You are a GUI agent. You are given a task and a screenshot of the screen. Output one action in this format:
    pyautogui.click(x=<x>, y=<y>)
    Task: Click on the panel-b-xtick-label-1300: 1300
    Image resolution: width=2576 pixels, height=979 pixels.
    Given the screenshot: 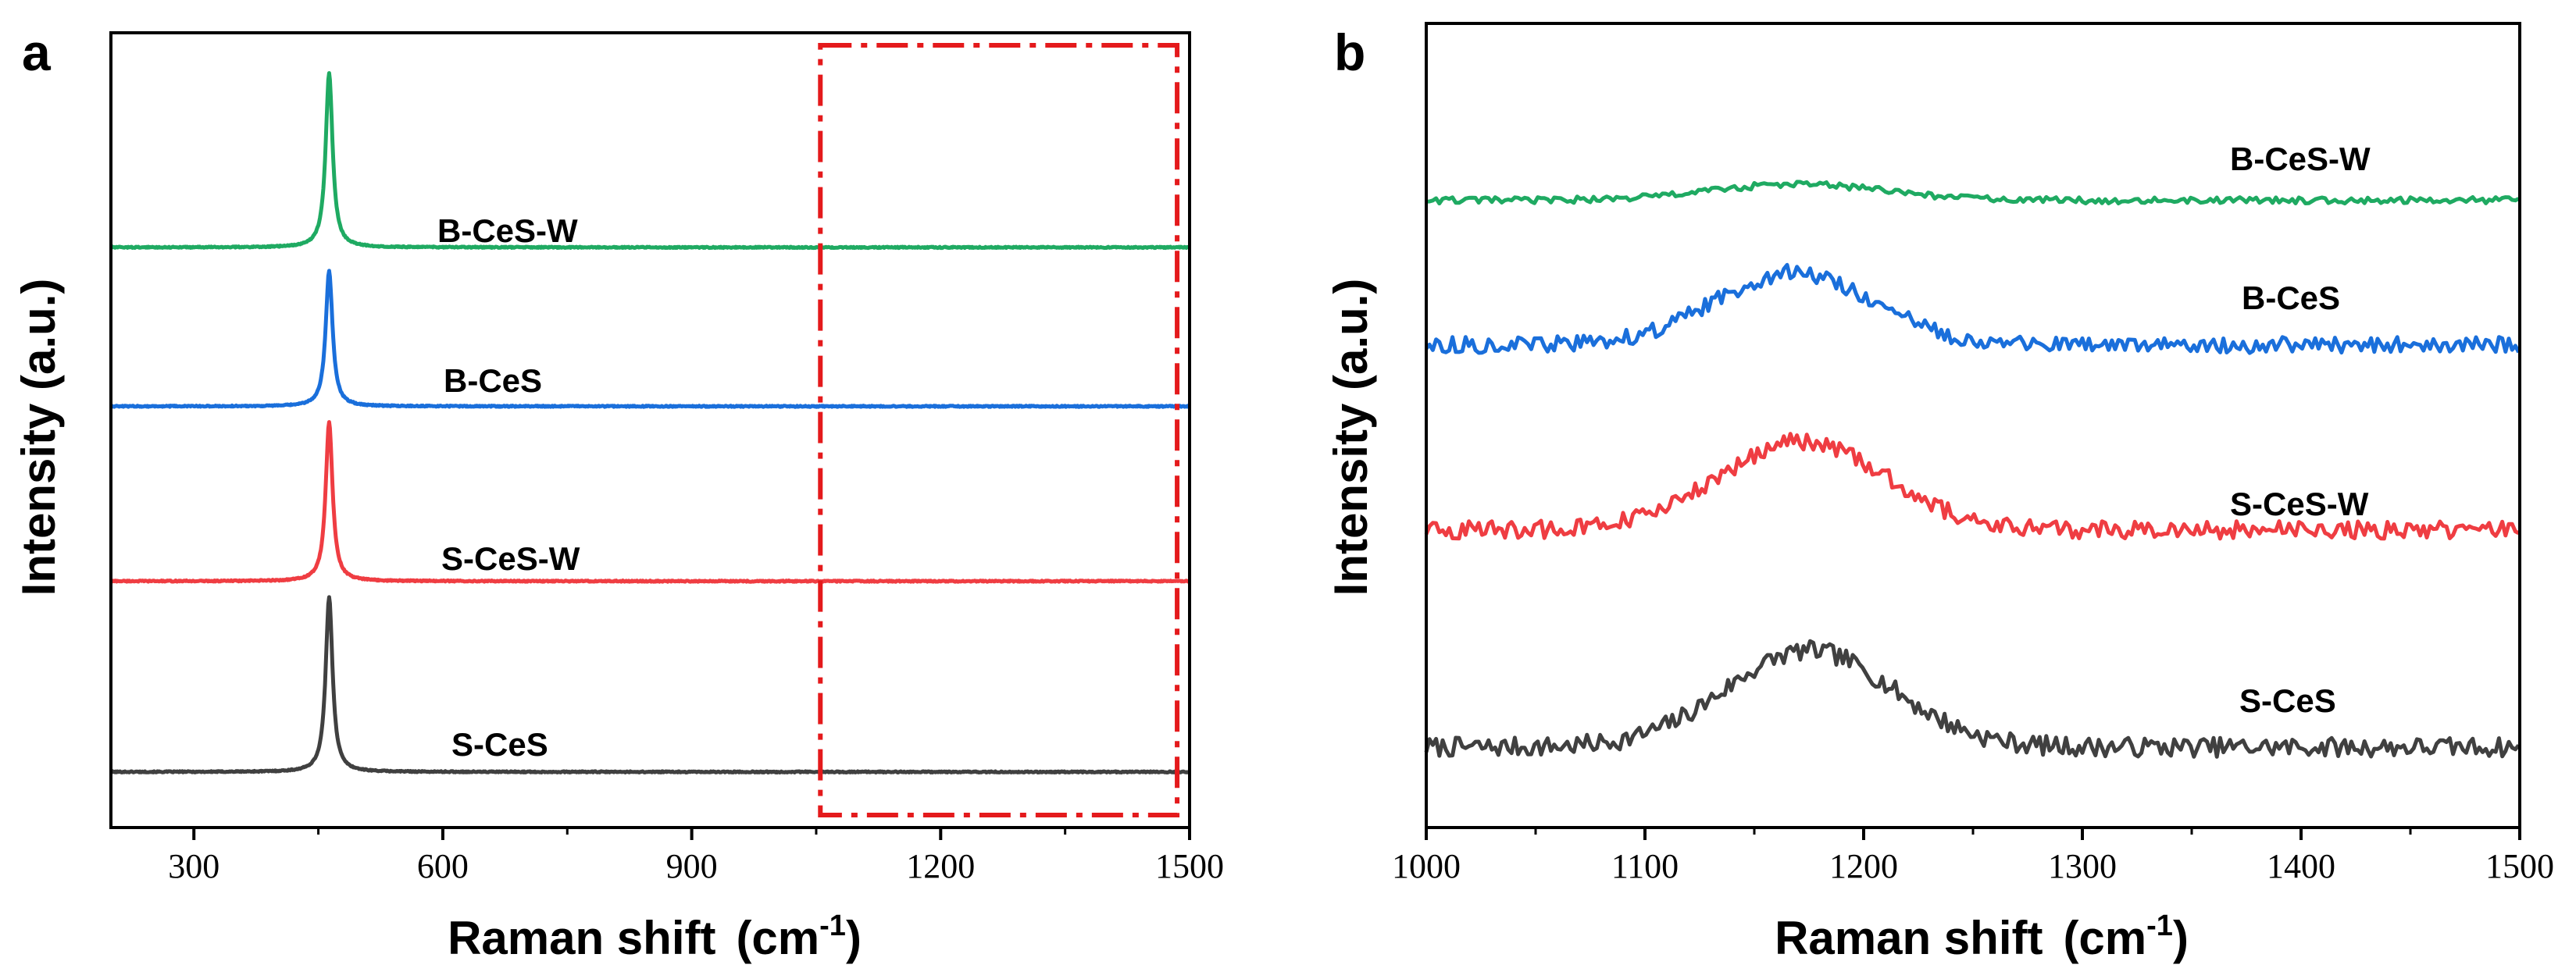 What is the action you would take?
    pyautogui.click(x=2082, y=866)
    